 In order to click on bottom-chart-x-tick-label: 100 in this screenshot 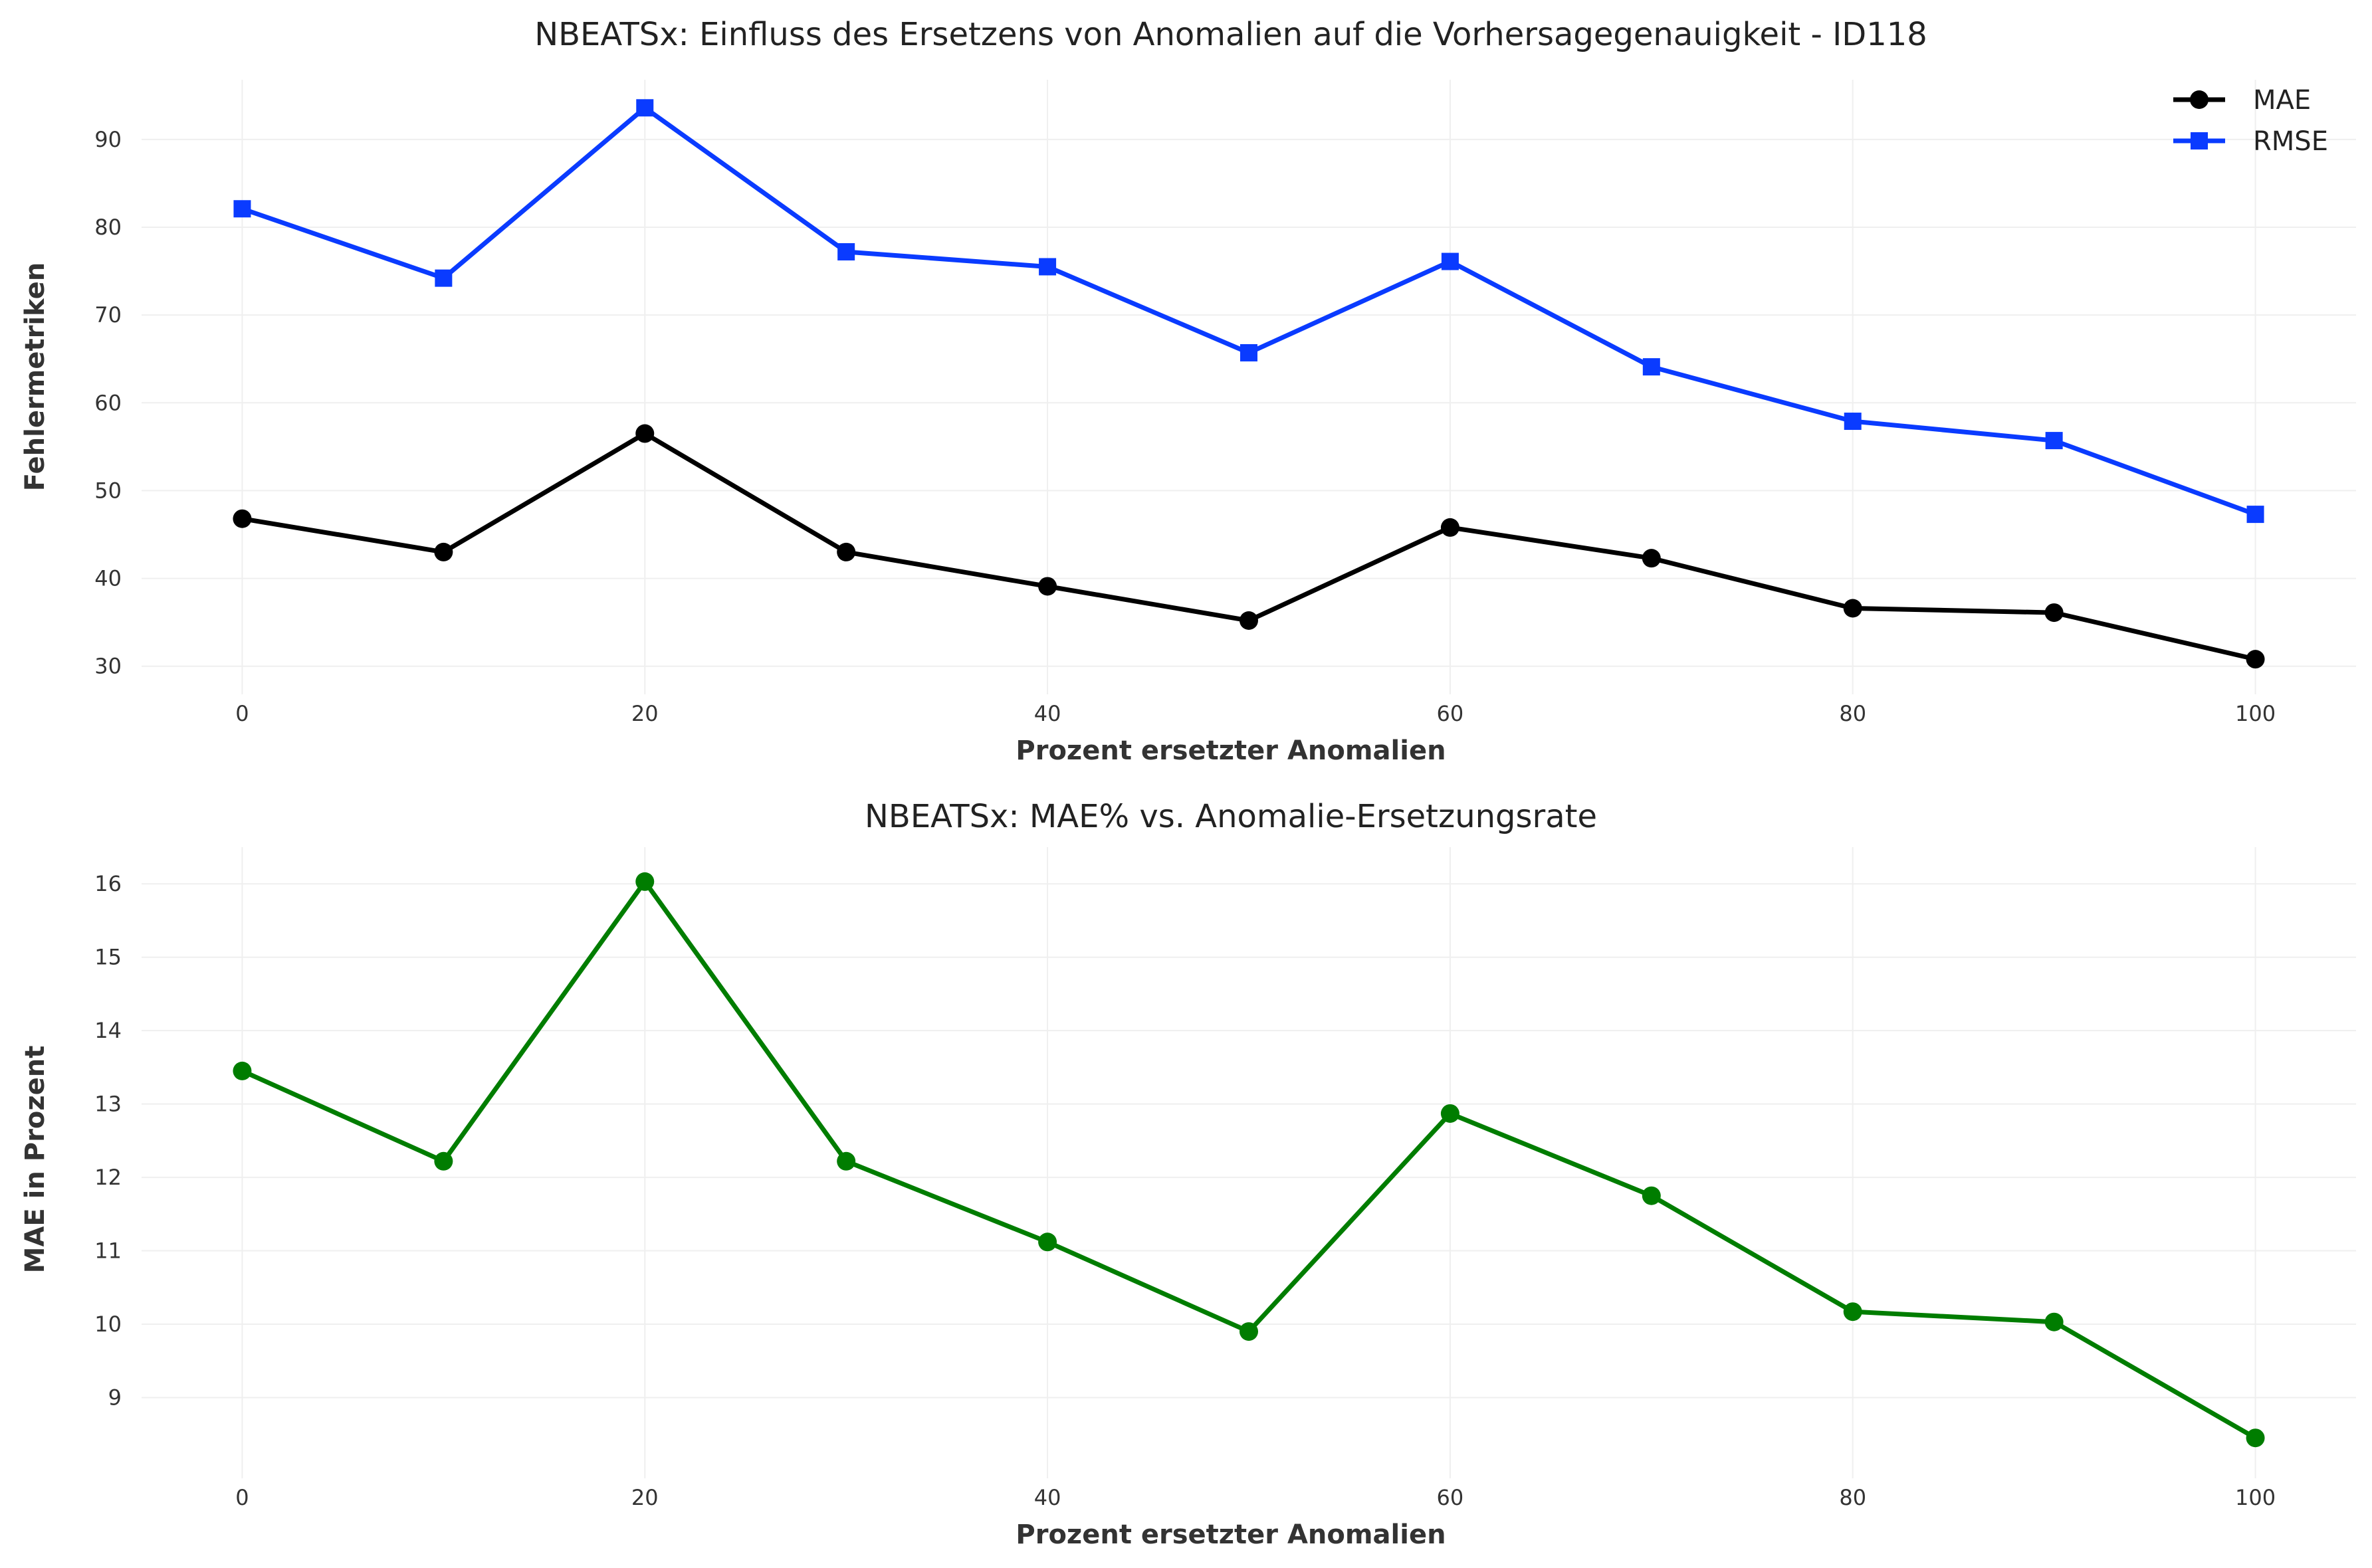, I will do `click(2255, 1497)`.